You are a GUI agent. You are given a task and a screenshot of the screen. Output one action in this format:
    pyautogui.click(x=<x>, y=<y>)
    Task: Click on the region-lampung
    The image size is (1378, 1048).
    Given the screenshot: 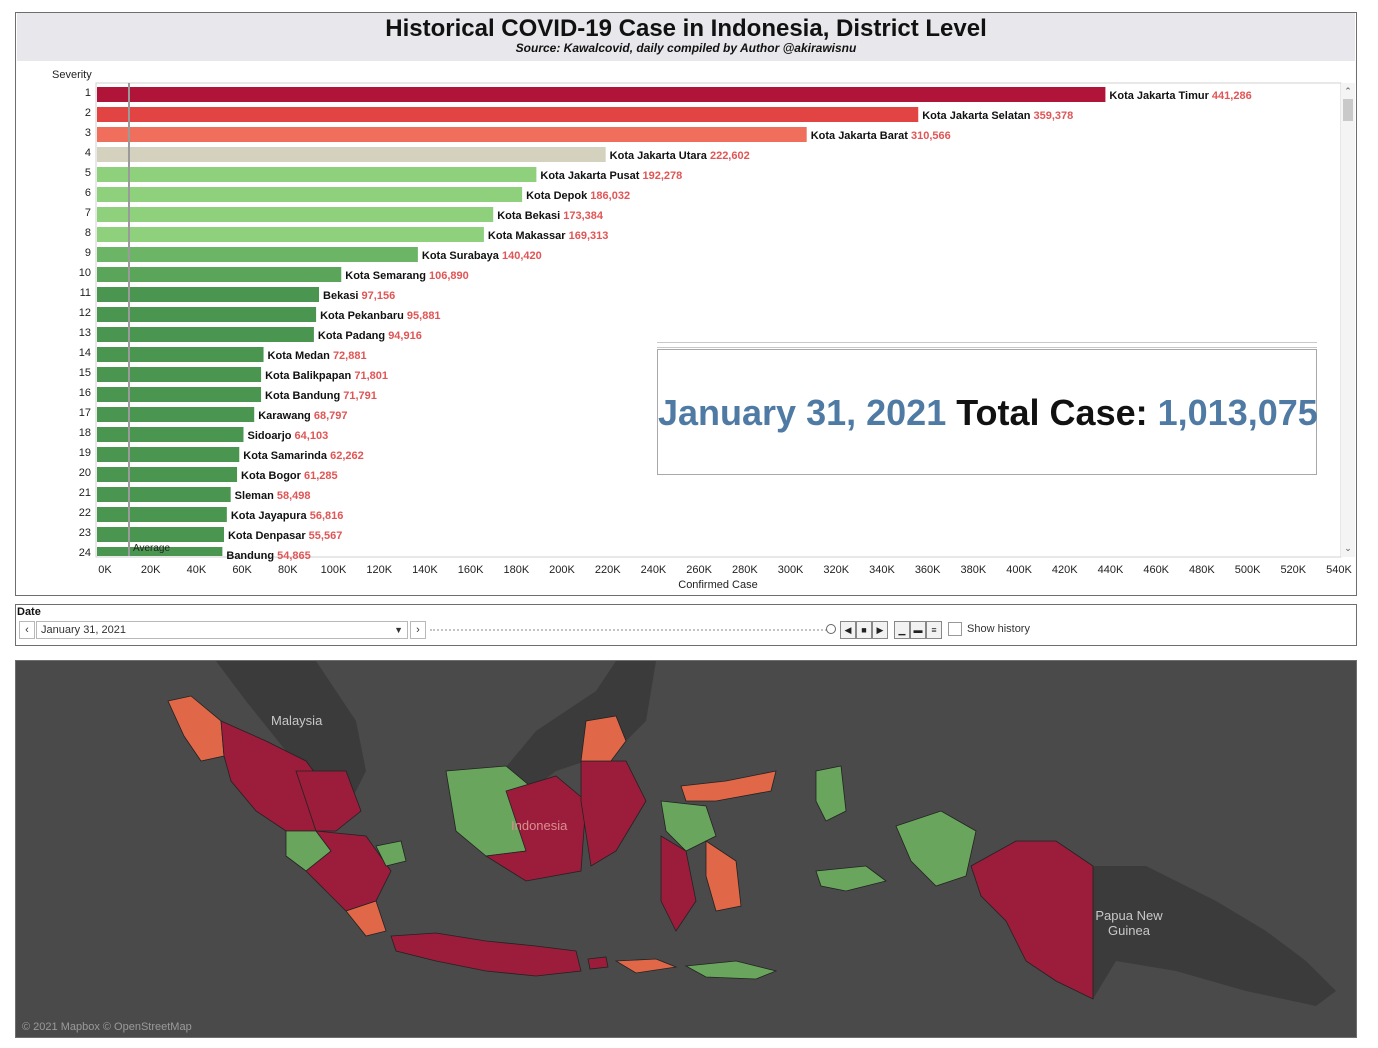 What is the action you would take?
    pyautogui.click(x=366, y=918)
    